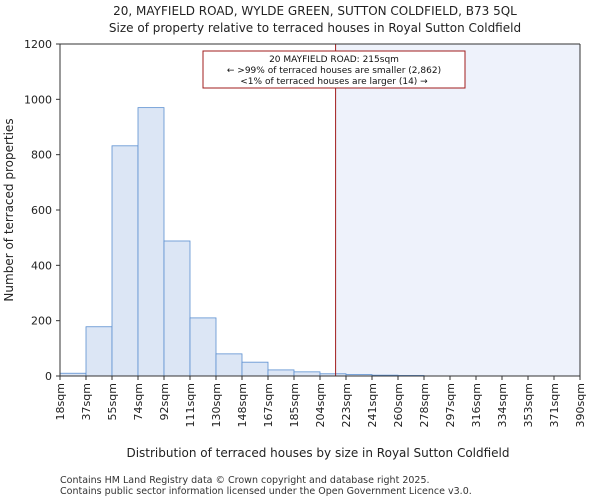  What do you see at coordinates (48, 376) in the screenshot?
I see `y-tick-label: 0` at bounding box center [48, 376].